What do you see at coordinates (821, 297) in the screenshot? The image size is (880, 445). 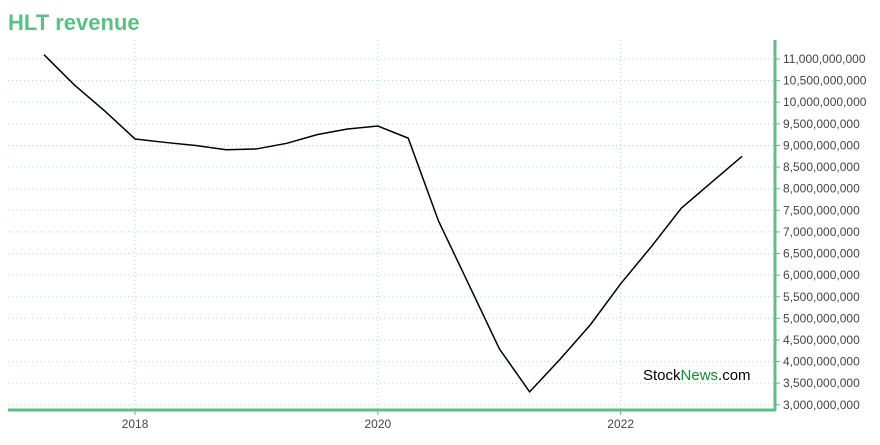 I see `y-tick-label: 5,500,000,000` at bounding box center [821, 297].